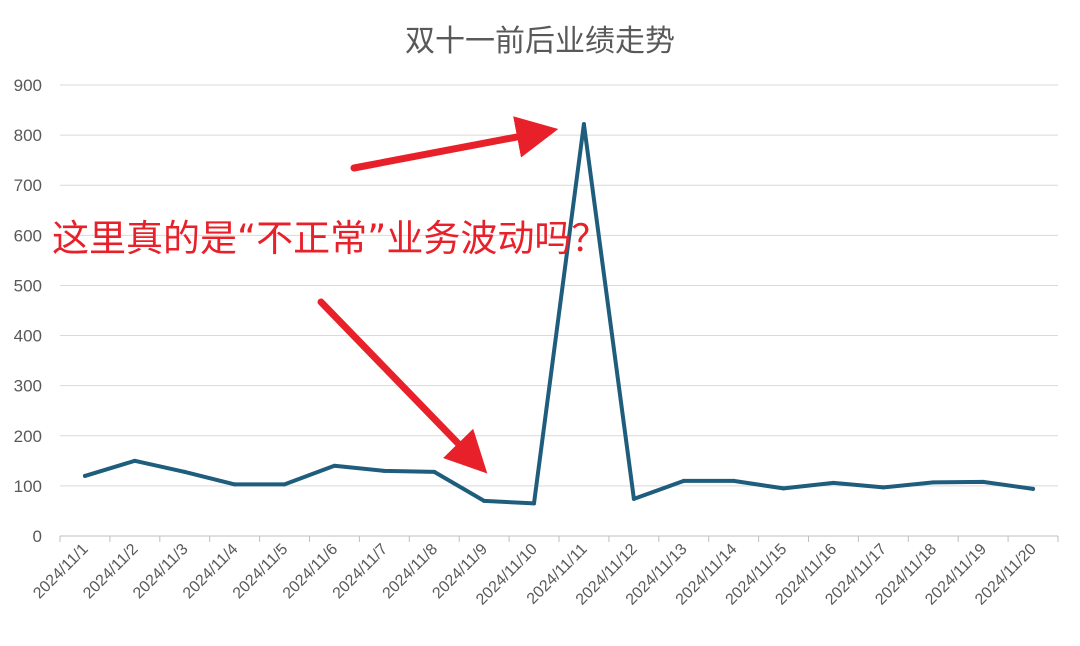 This screenshot has width=1080, height=646. What do you see at coordinates (540, 41) in the screenshot?
I see `chart-title: 双十一前后业绩走势` at bounding box center [540, 41].